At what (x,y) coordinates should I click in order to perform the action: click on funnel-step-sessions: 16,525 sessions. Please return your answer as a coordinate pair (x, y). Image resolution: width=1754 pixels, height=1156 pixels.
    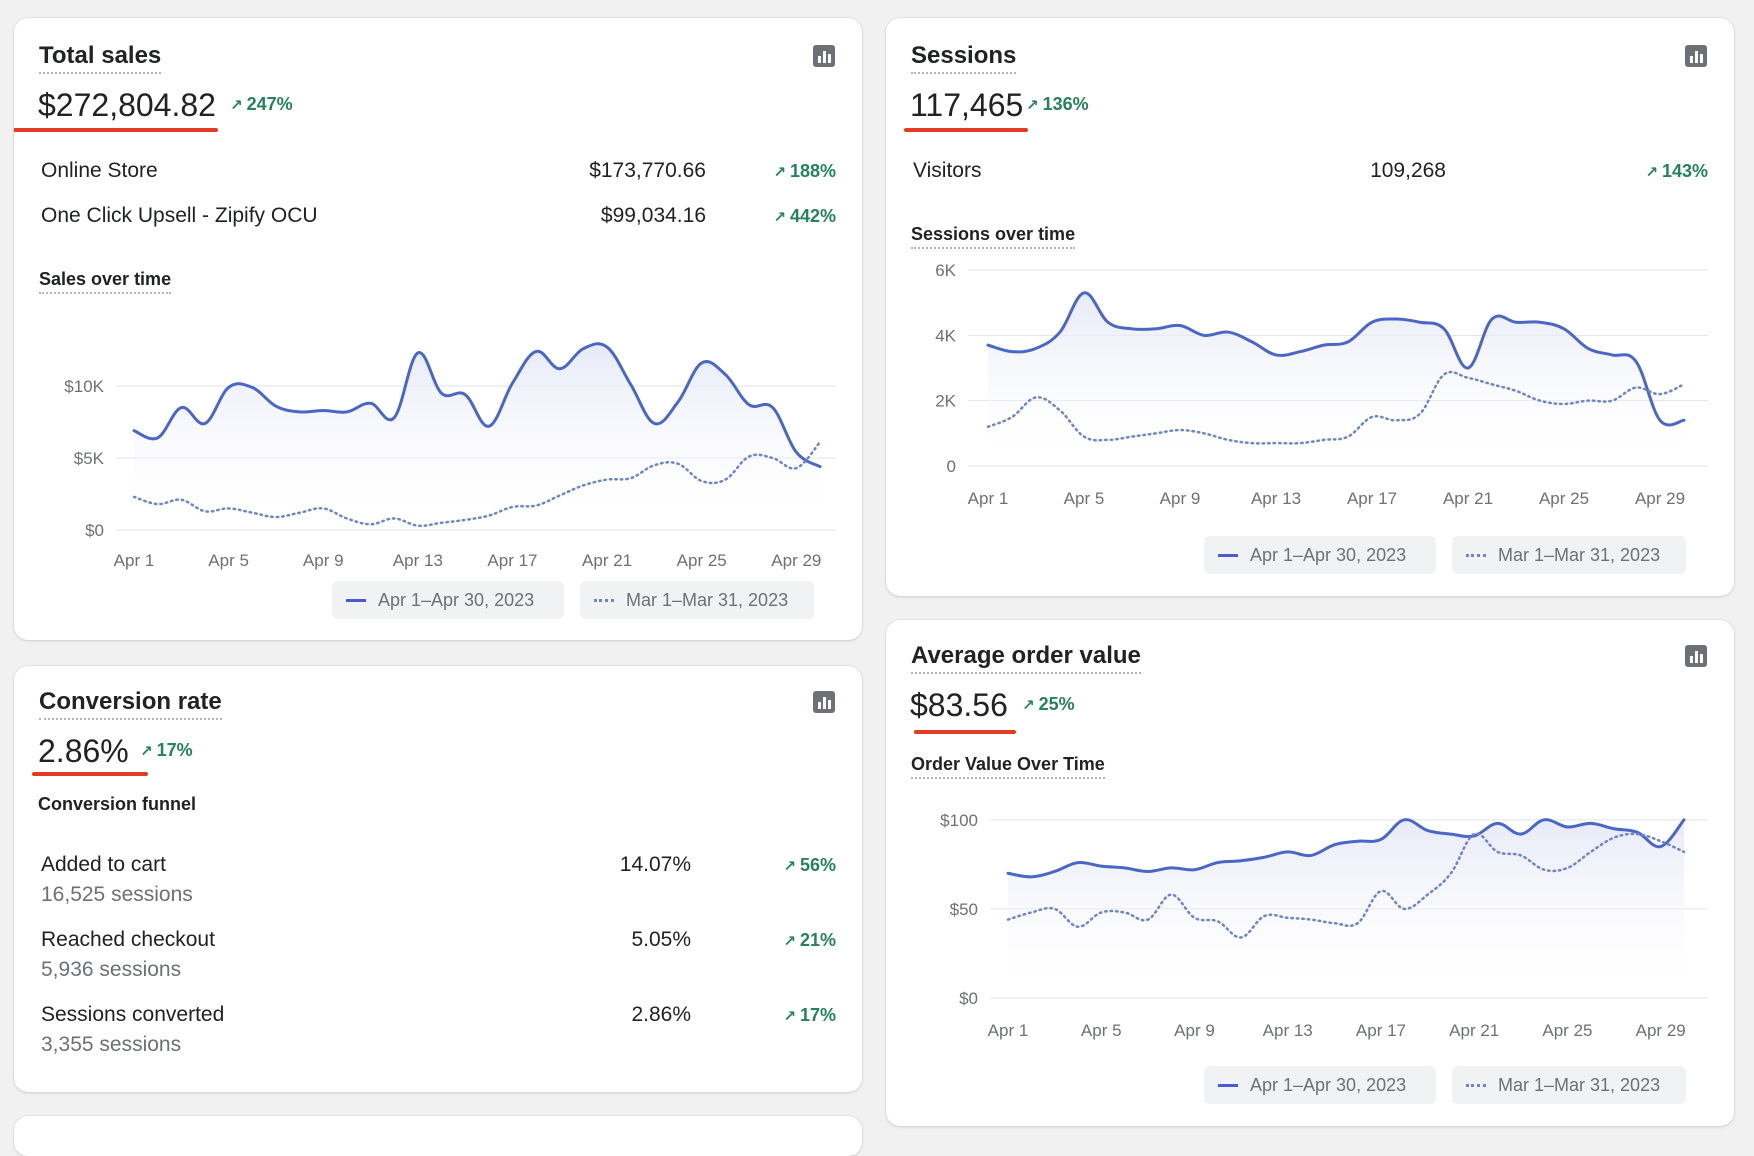
    Looking at the image, I should click on (117, 895).